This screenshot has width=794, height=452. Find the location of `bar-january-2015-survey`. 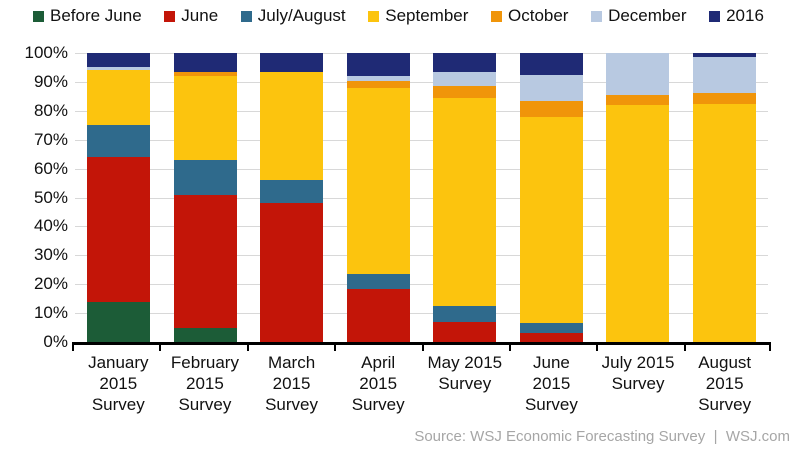

bar-january-2015-survey is located at coordinates (118, 197).